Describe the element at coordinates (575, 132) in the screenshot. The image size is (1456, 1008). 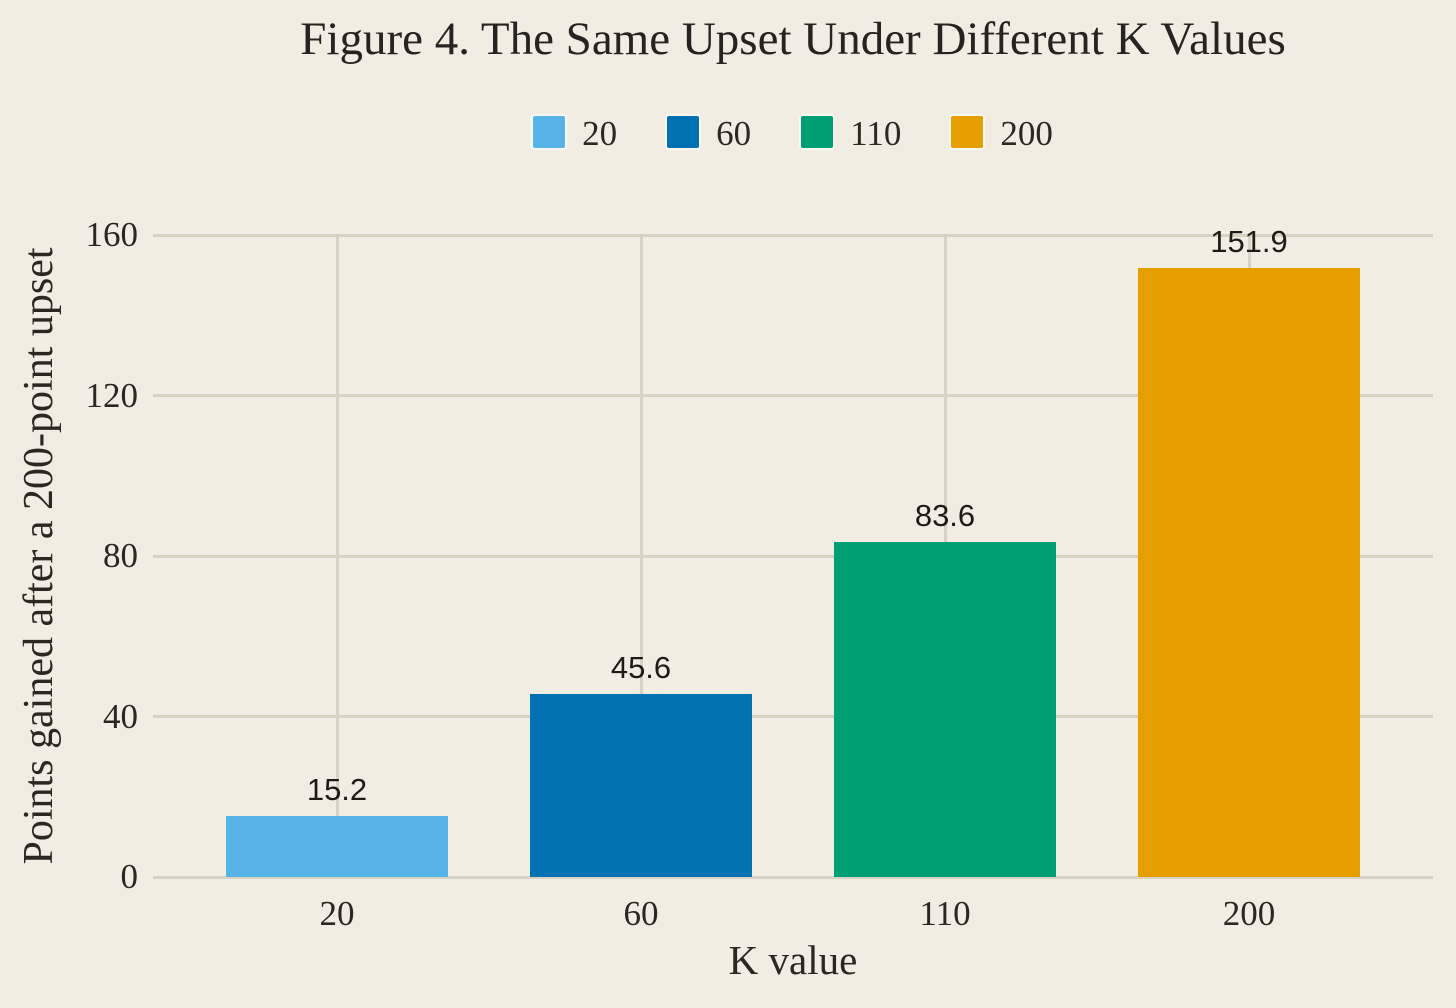
I see `legend-item: 20` at that location.